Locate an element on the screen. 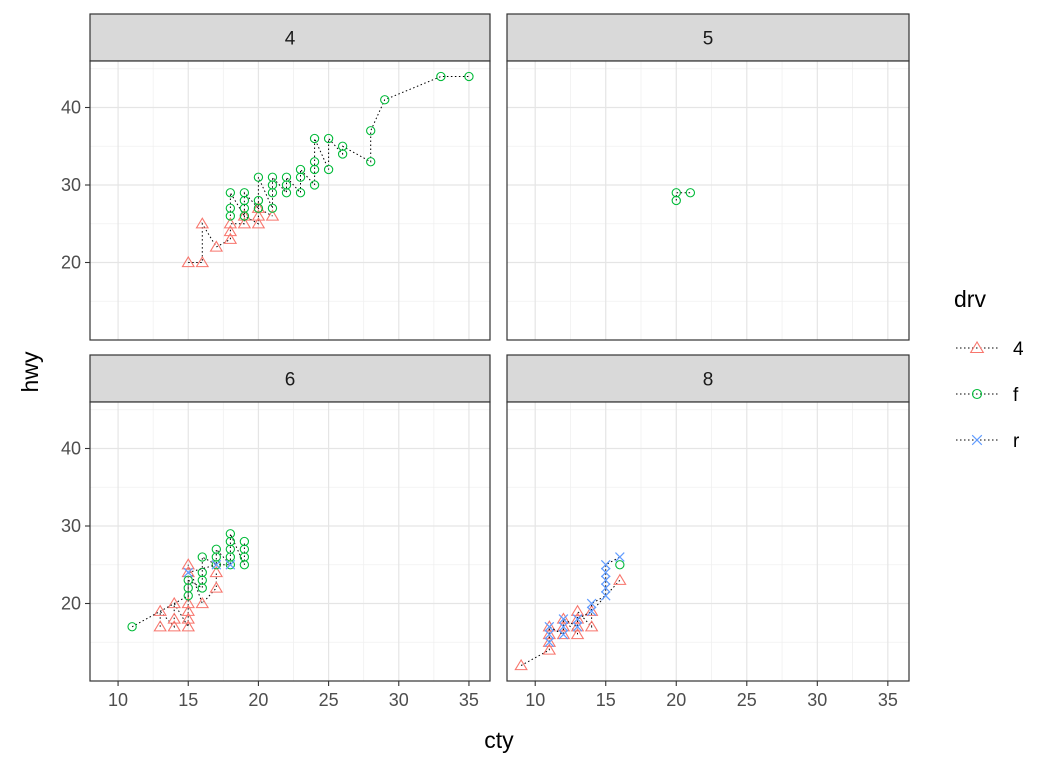 The height and width of the screenshot is (768, 1056). x-tick-label: 25 is located at coordinates (747, 700).